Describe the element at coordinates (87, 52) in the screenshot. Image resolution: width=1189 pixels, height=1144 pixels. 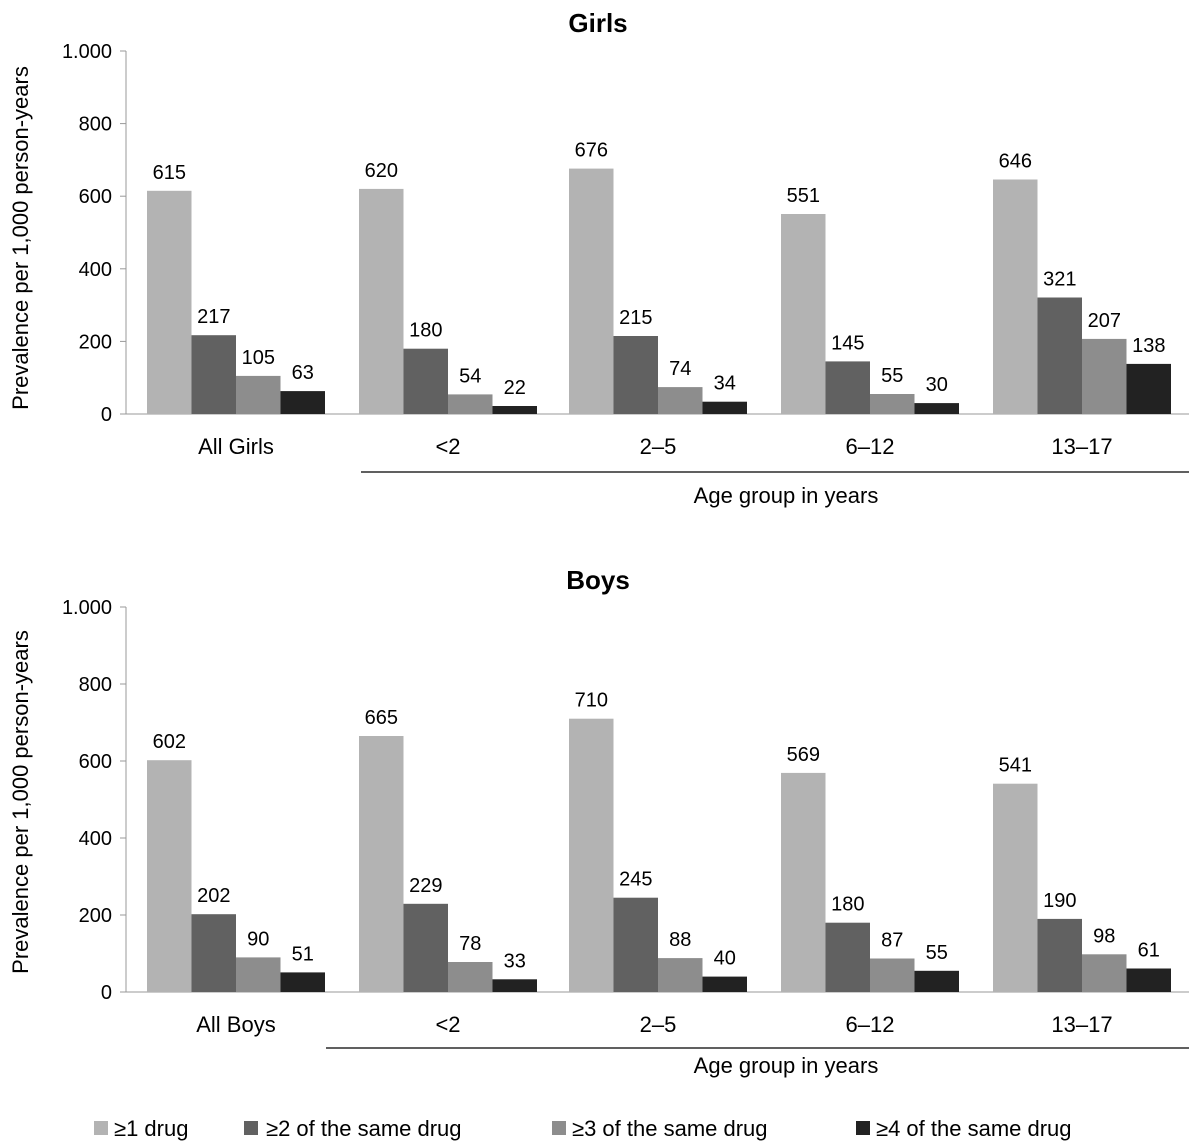
I see `y-tick-label: 1.000` at that location.